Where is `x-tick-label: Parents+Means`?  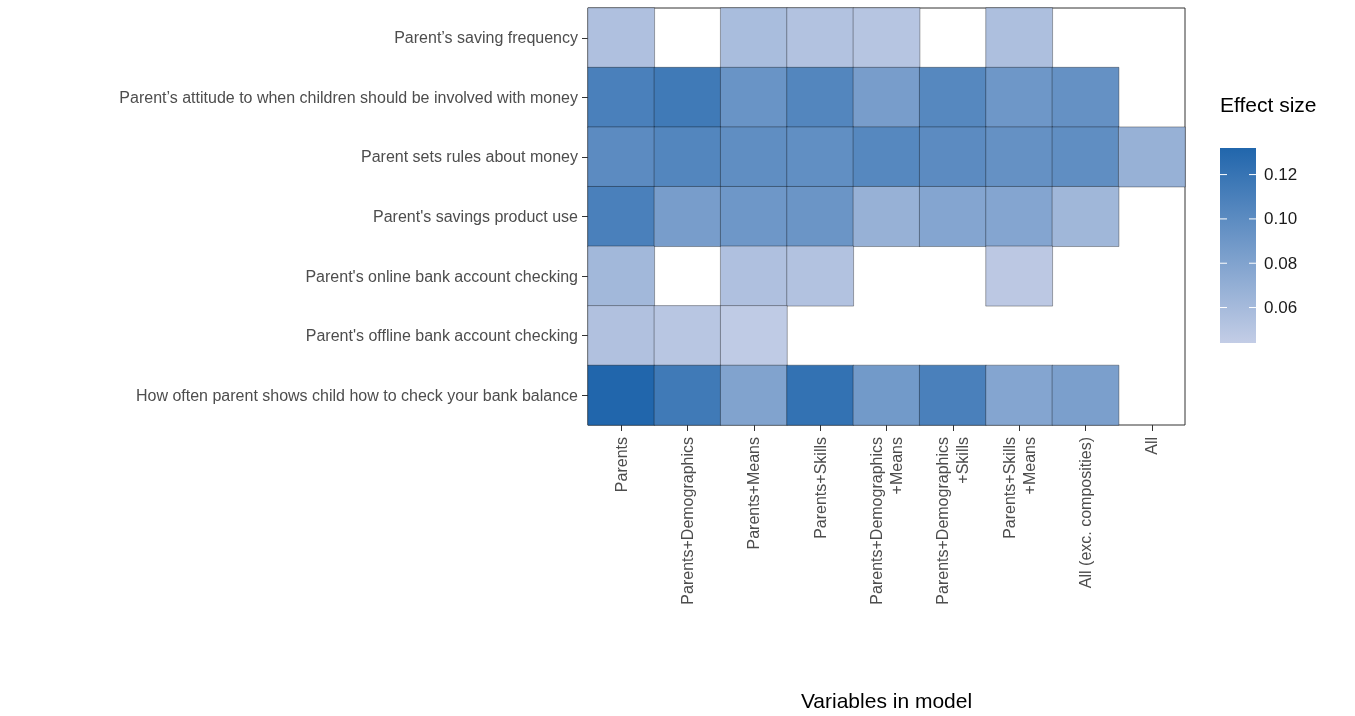
x-tick-label: Parents+Means is located at coordinates (754, 493).